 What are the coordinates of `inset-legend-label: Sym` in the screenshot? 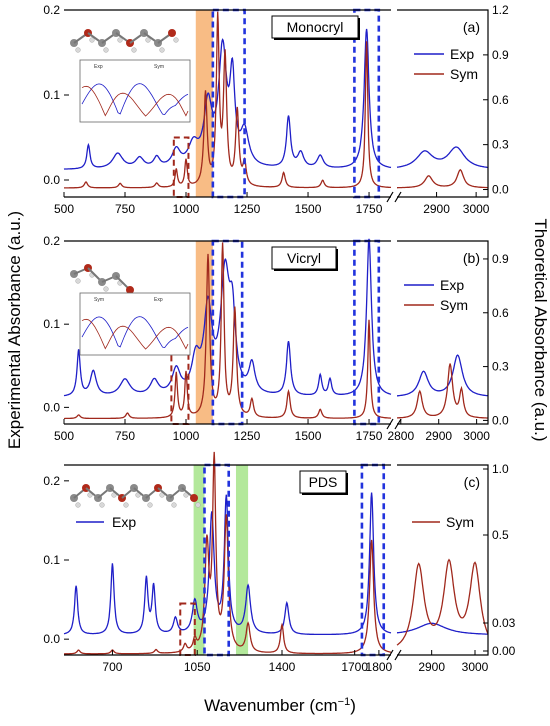 It's located at (99, 300).